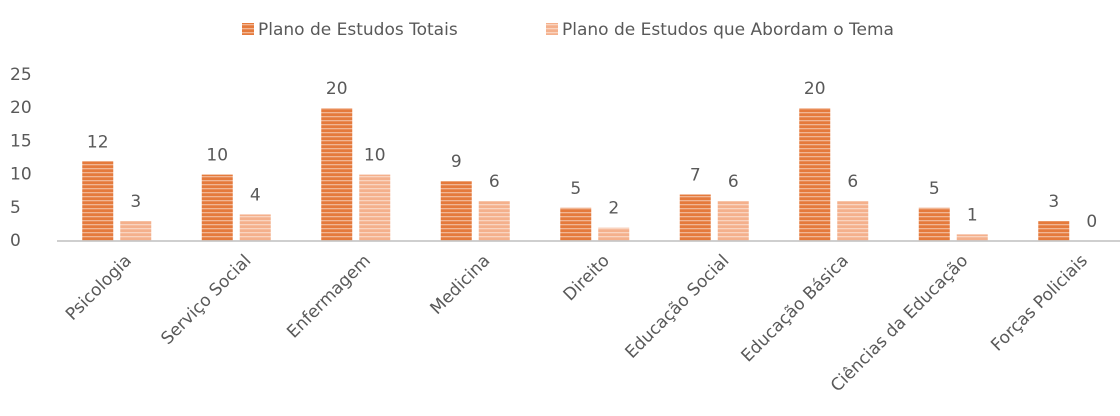 This screenshot has width=1120, height=416. What do you see at coordinates (795, 308) in the screenshot?
I see `x-tick-label: Educação Básica` at bounding box center [795, 308].